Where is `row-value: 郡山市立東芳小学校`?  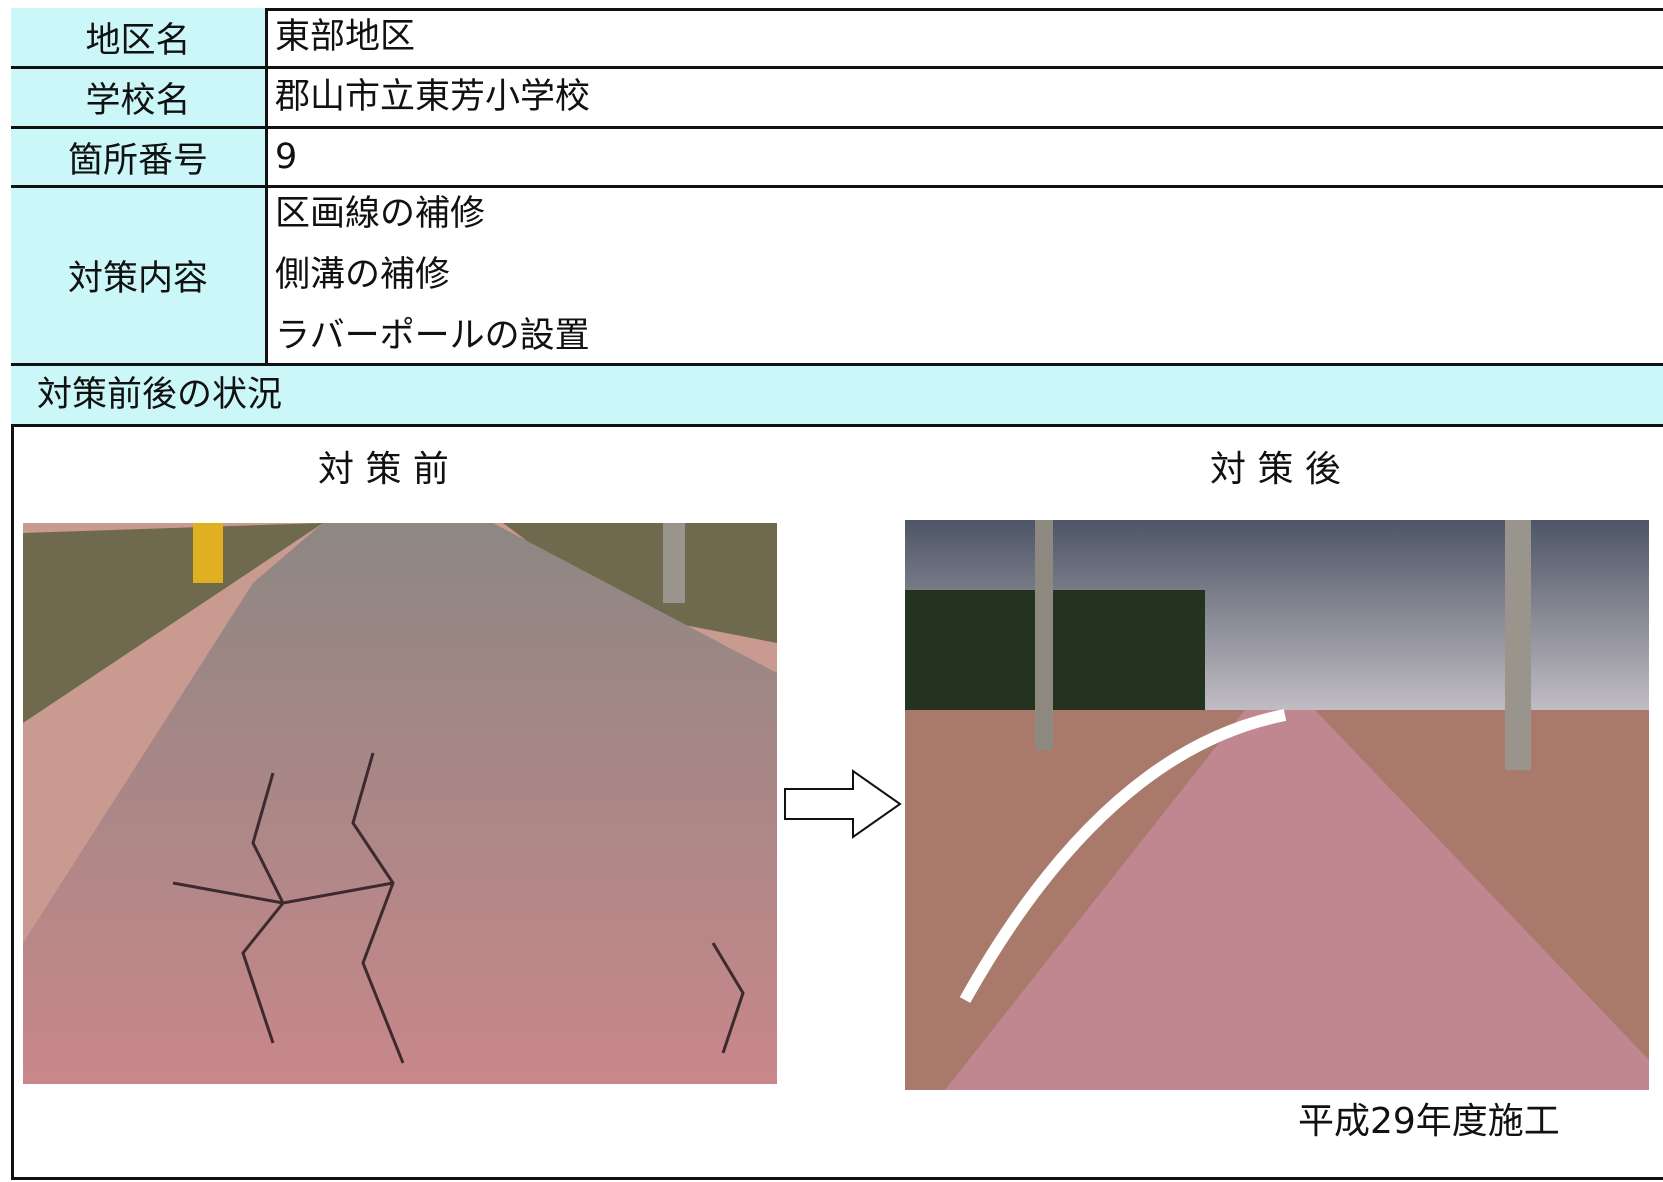 row-value: 郡山市立東芳小学校 is located at coordinates (432, 97).